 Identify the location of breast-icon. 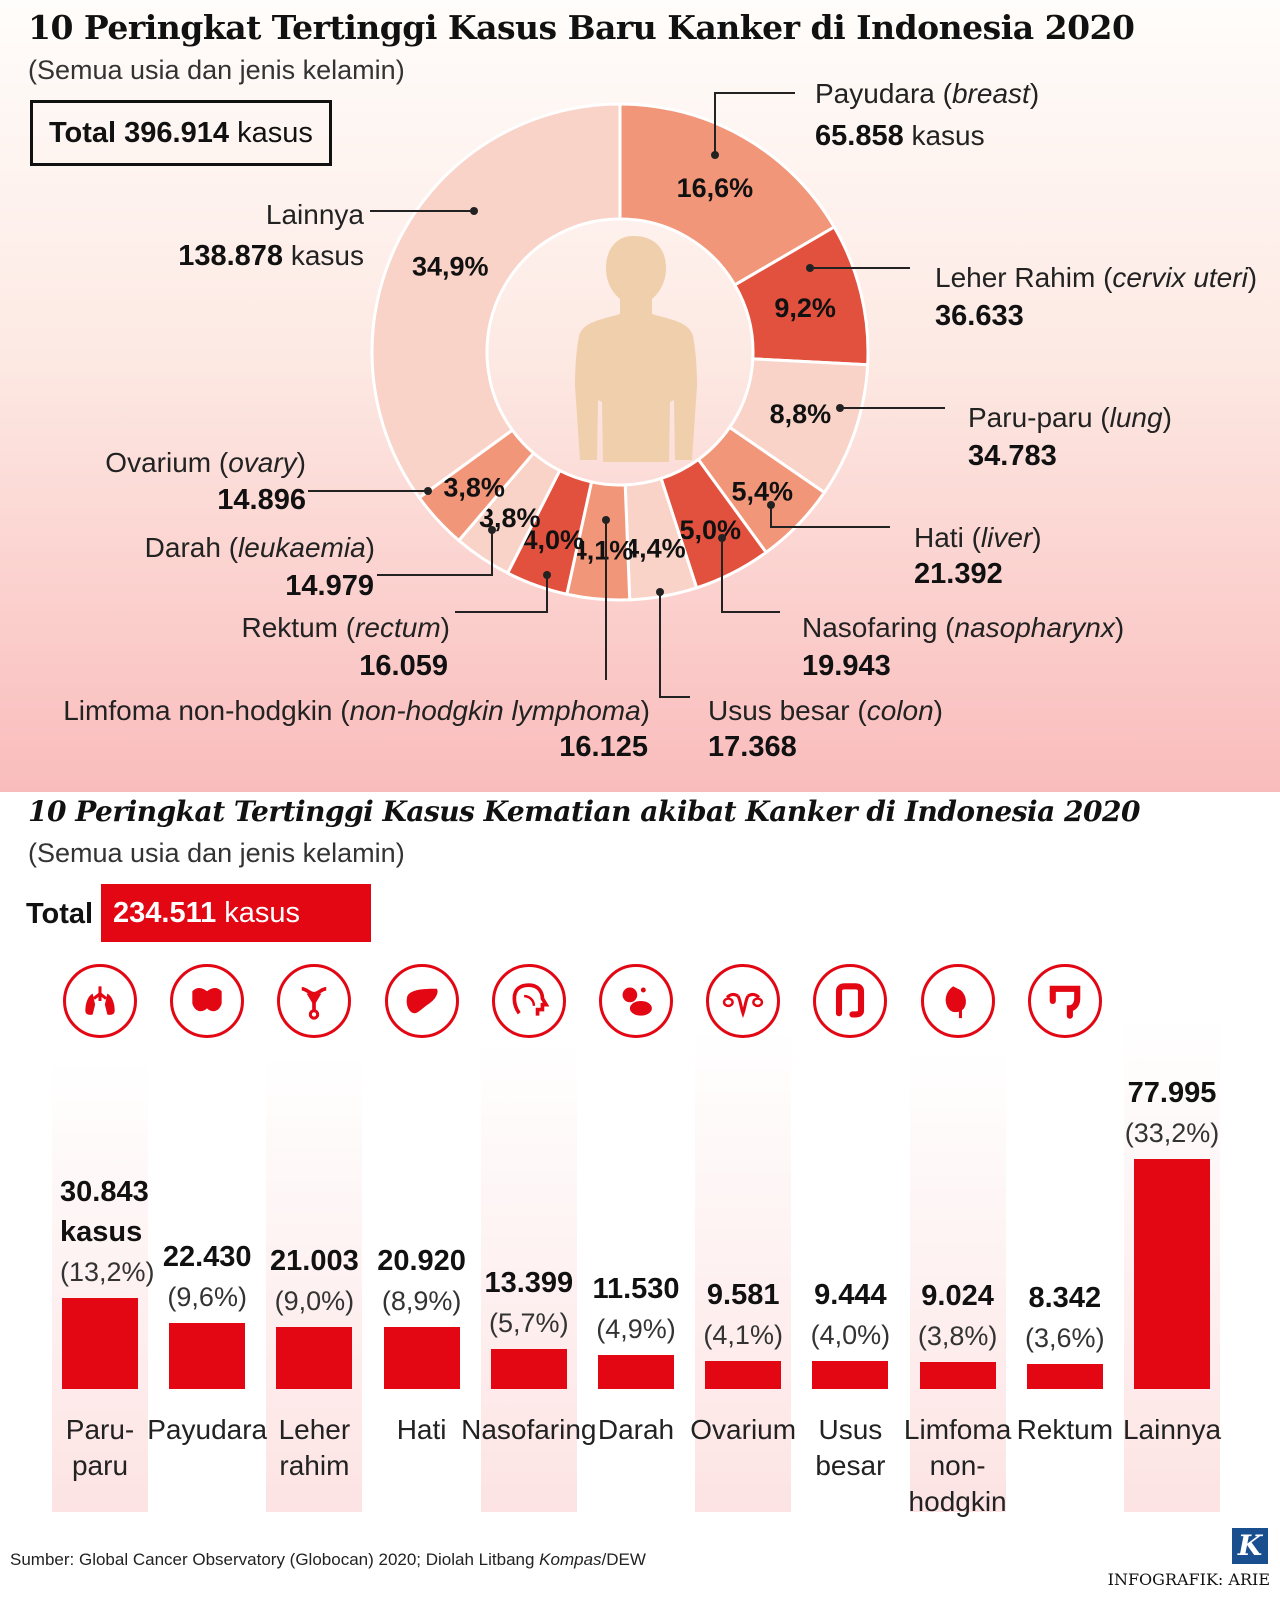
(207, 1001).